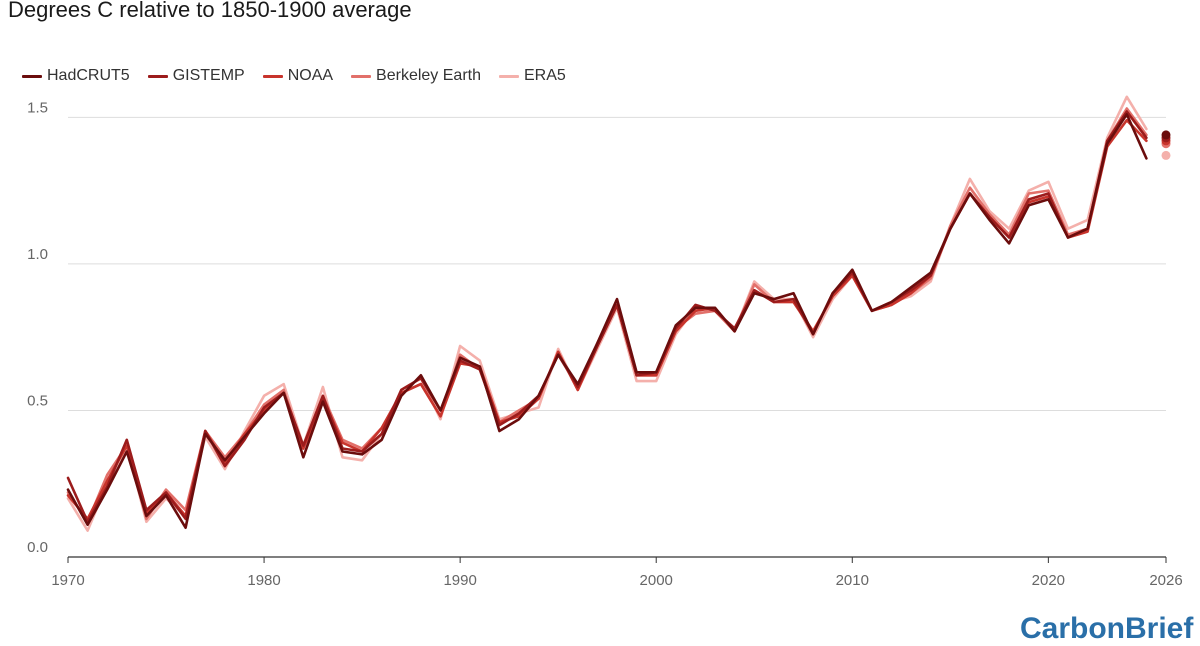  I want to click on legend-item-gistemp: GISTEMP, so click(196, 76).